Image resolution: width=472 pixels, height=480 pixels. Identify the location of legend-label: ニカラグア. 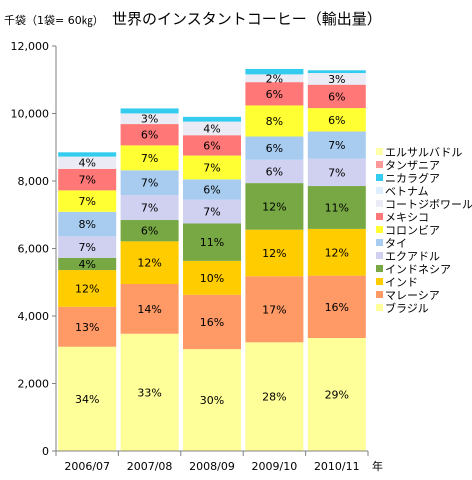
(412, 178).